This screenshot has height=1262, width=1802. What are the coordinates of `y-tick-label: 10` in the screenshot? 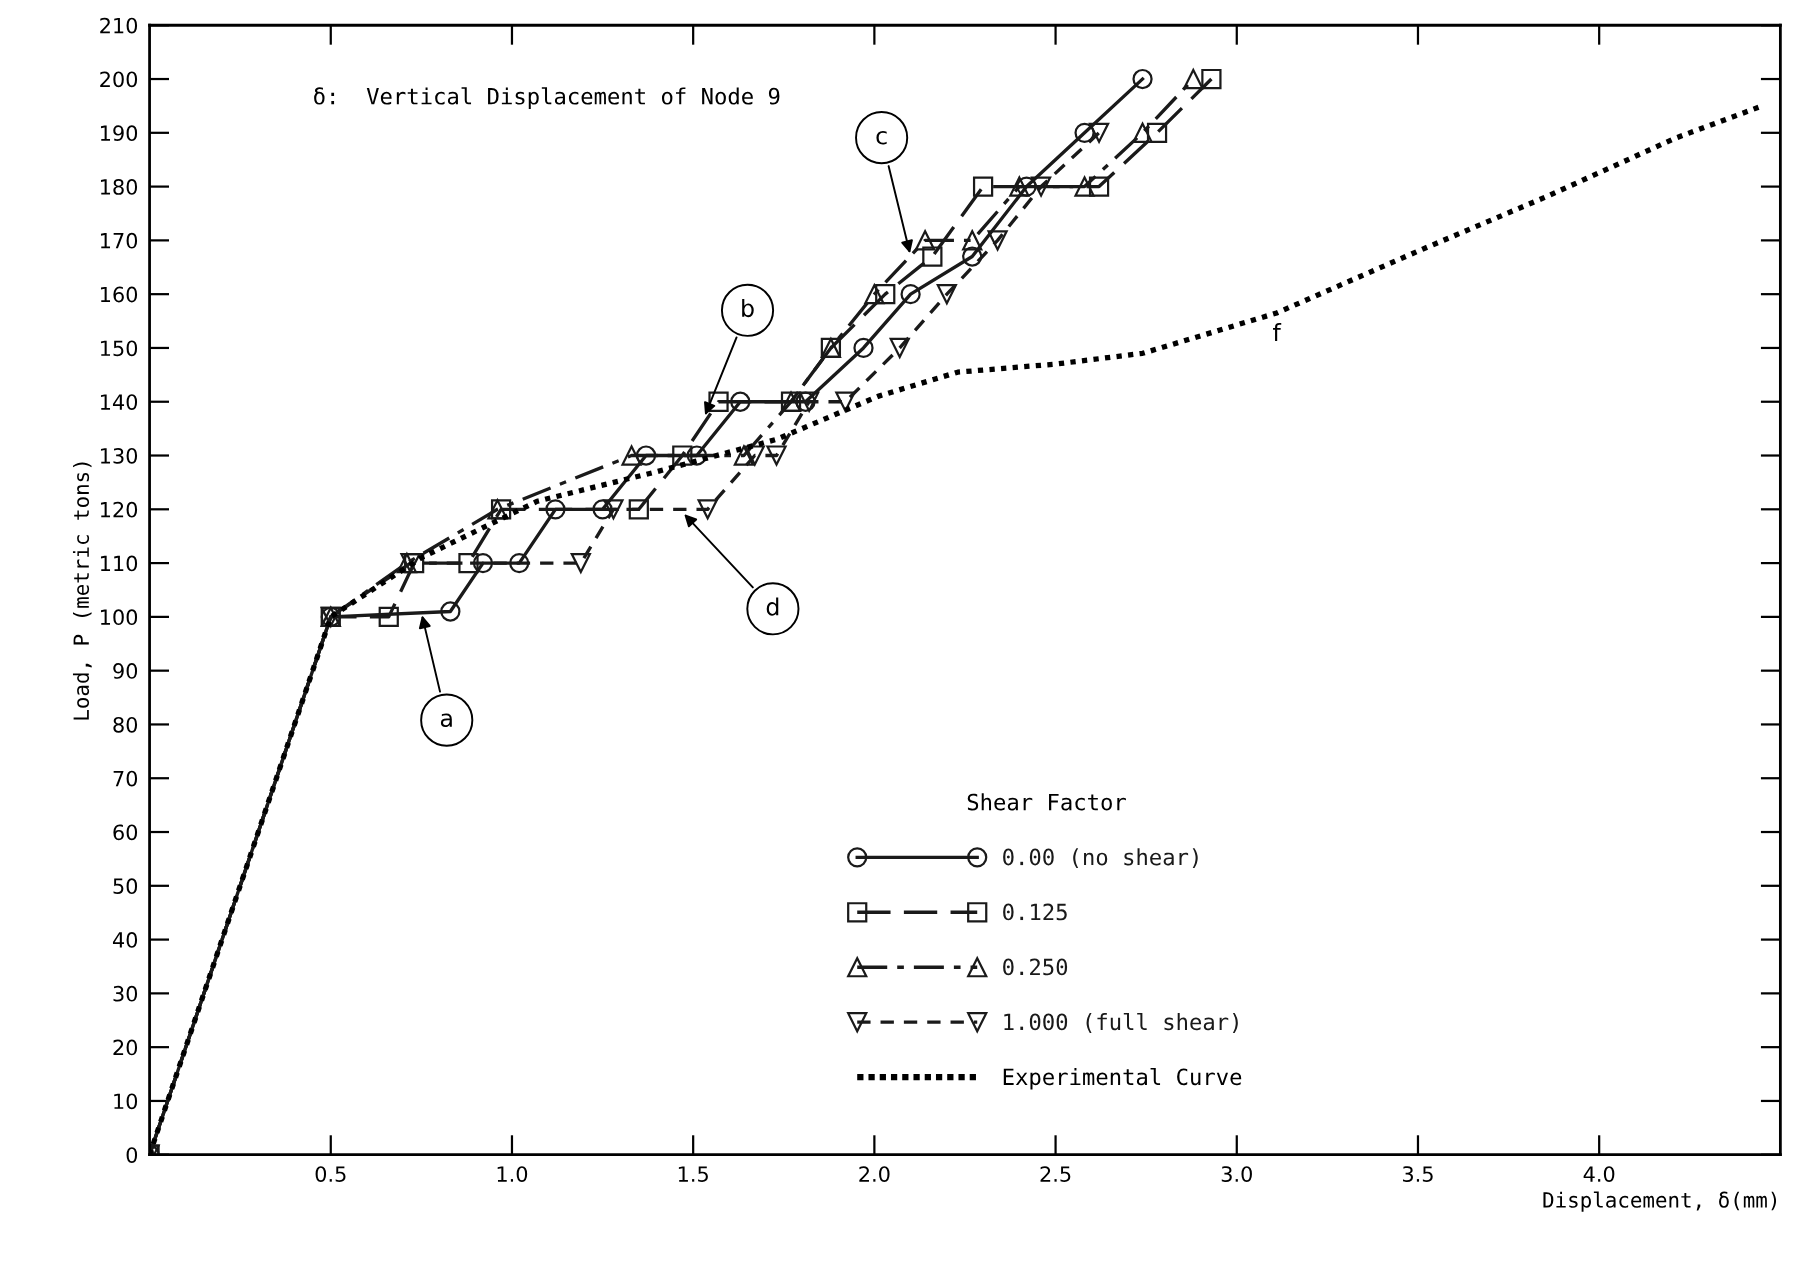 It's located at (126, 1101).